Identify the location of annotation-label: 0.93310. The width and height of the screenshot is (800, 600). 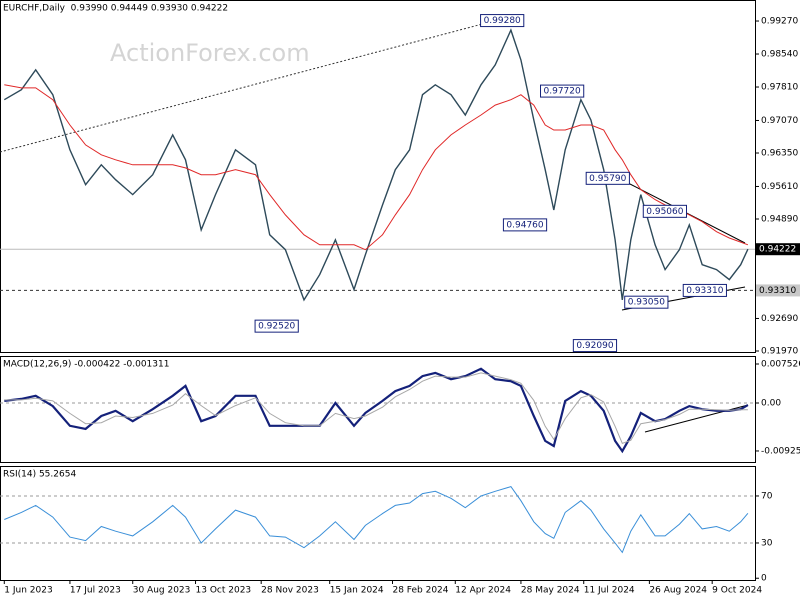
(704, 291).